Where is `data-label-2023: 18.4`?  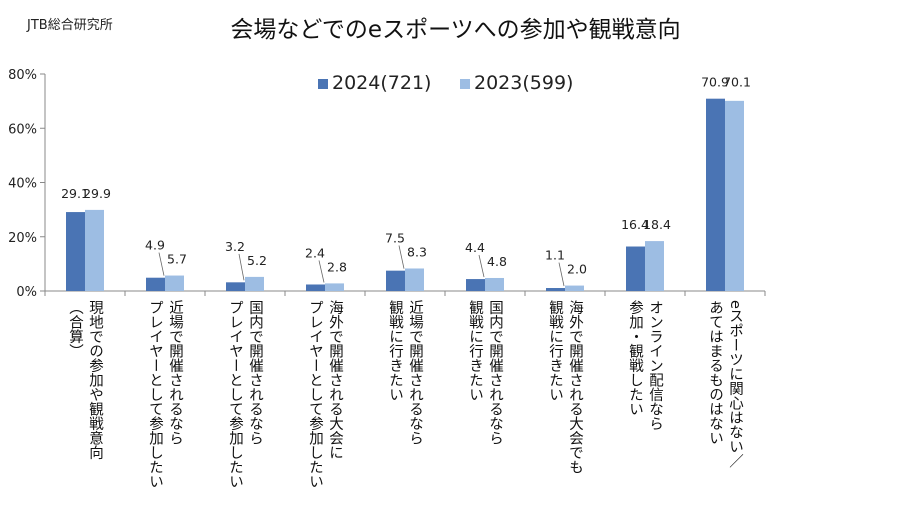 data-label-2023: 18.4 is located at coordinates (657, 224).